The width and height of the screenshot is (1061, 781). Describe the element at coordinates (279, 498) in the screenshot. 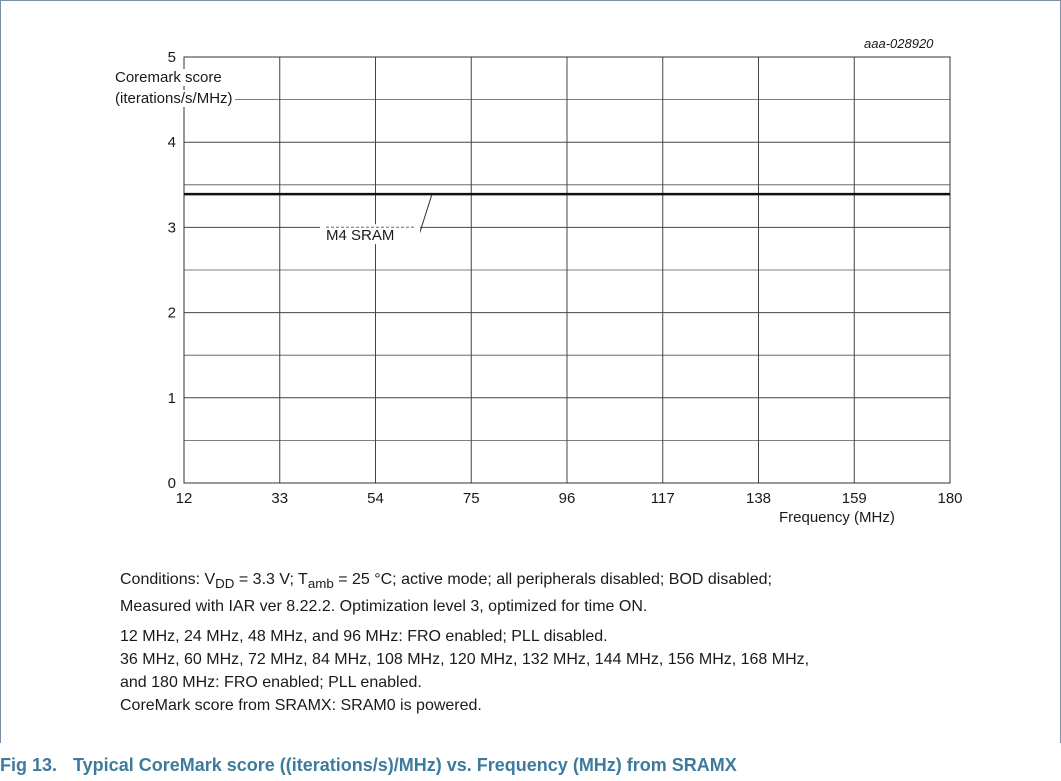

I see `x-tick-label: 33` at that location.